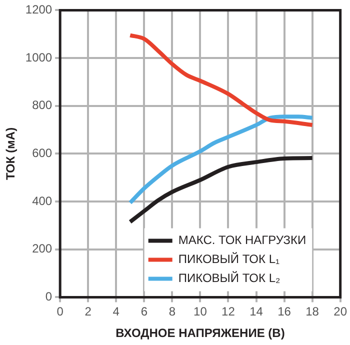  I want to click on y-tick-label: 200, so click(42, 249).